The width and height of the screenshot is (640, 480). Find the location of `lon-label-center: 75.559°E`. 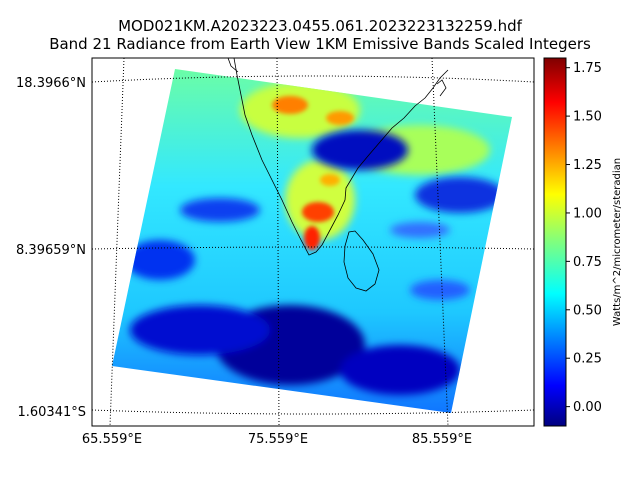

lon-label-center: 75.559°E is located at coordinates (278, 439).